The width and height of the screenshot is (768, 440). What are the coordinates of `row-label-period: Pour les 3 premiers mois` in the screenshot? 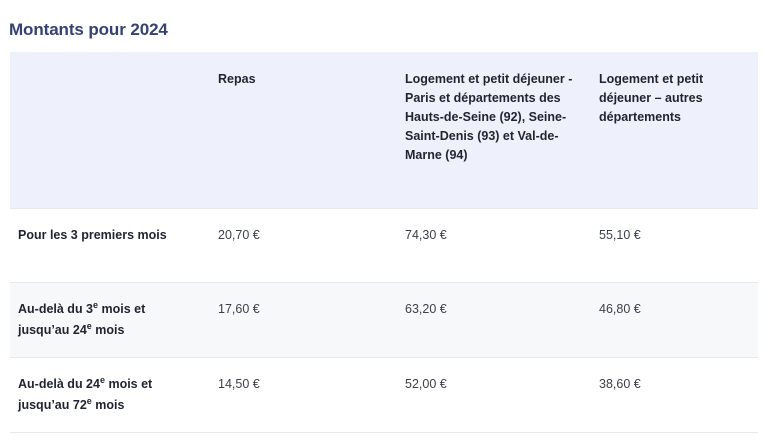 It's located at (92, 234).